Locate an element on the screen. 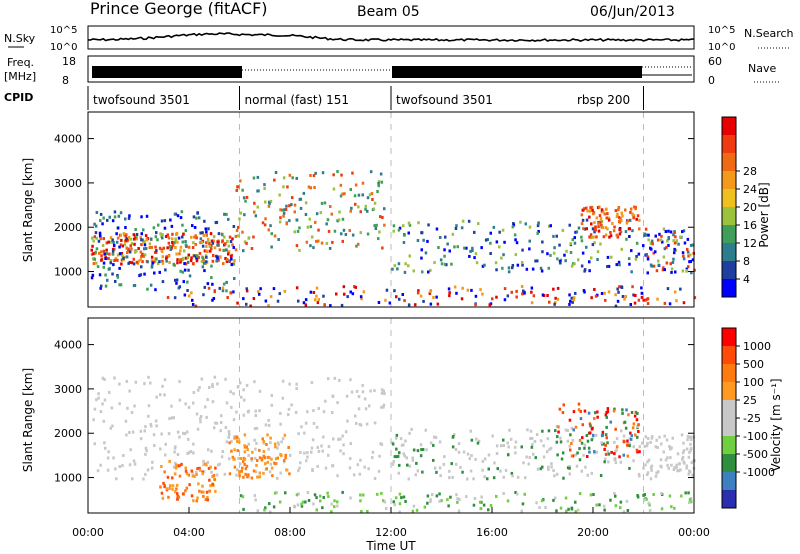  y-tick-label: 1000 is located at coordinates (68, 272).